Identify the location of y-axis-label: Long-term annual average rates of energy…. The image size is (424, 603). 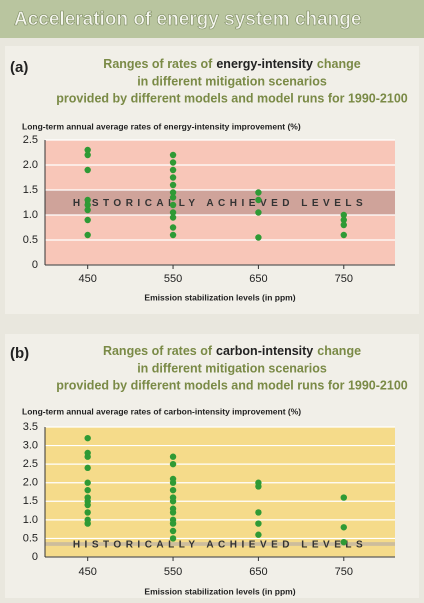
(161, 126).